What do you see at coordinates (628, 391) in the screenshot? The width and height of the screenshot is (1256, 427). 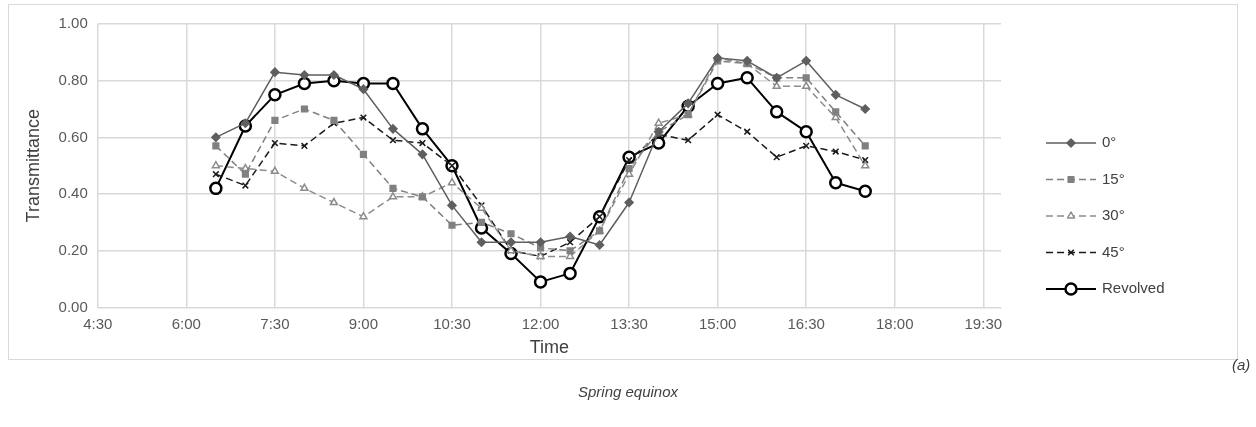 I see `text: Spring equinox` at bounding box center [628, 391].